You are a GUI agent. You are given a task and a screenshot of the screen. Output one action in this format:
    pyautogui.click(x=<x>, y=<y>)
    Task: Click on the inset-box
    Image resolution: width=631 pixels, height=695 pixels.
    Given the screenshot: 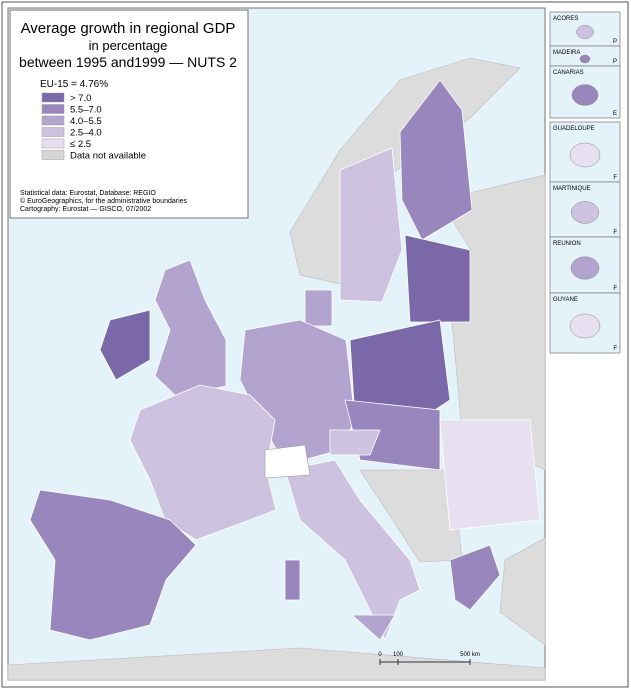 What is the action you would take?
    pyautogui.click(x=585, y=152)
    